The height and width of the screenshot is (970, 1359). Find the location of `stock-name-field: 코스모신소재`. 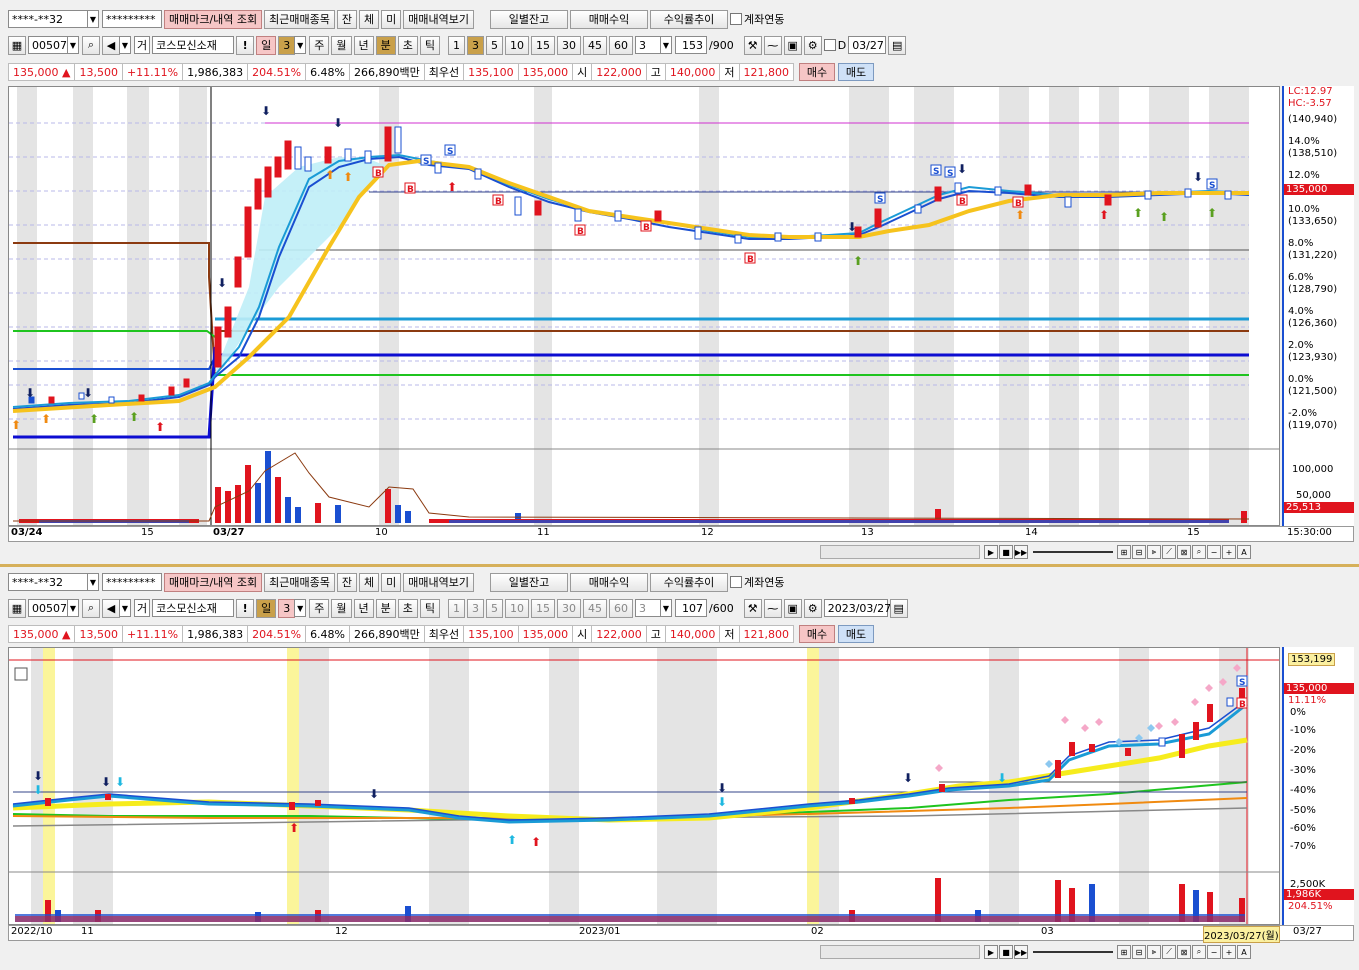

stock-name-field: 코스모신소재 is located at coordinates (193, 608).